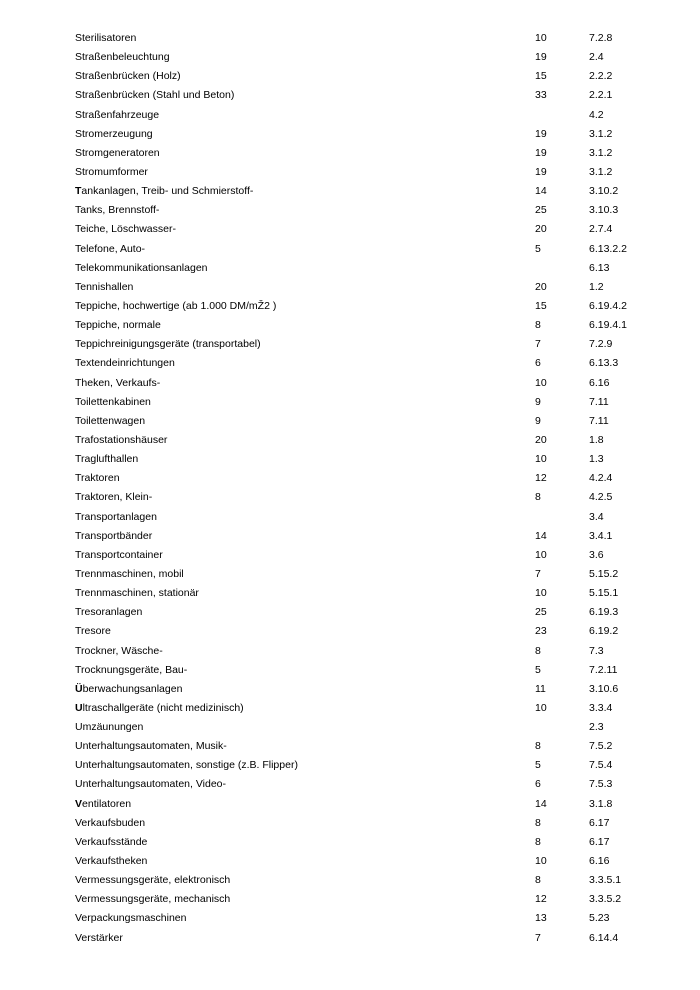 Image resolution: width=700 pixels, height=990 pixels. I want to click on table-row: Straßenbrücken (Holz) 15 2.2.2, so click(350, 76).